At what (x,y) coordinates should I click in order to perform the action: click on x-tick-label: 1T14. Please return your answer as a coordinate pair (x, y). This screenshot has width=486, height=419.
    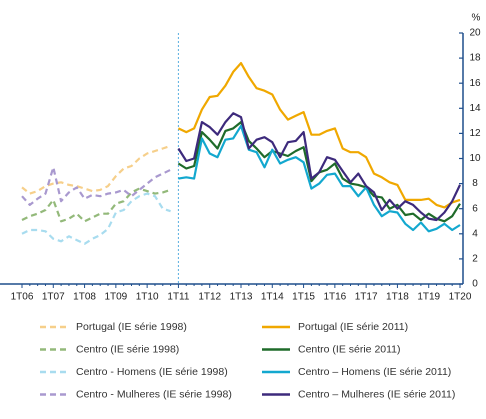
    Looking at the image, I should click on (272, 297).